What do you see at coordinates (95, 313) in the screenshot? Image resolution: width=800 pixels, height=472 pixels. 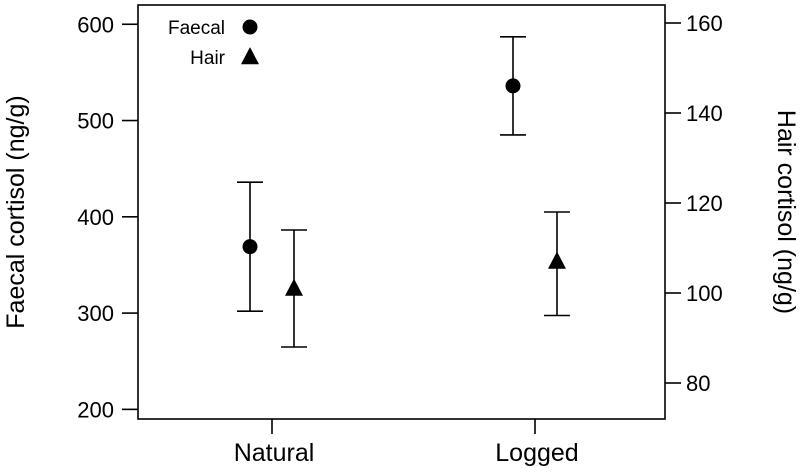 I see `left-tick-label: 300` at bounding box center [95, 313].